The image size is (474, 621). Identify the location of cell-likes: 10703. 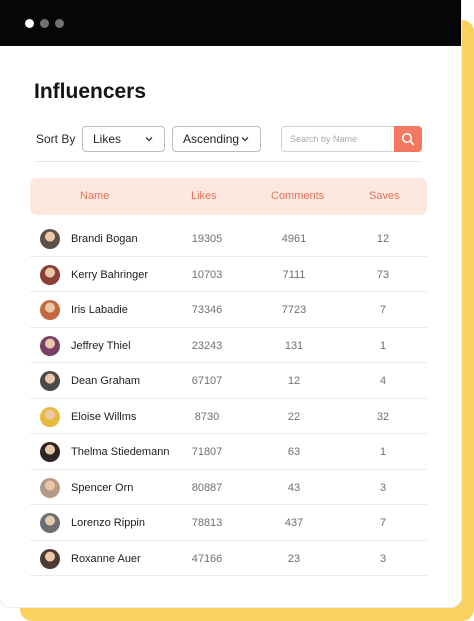
(207, 274).